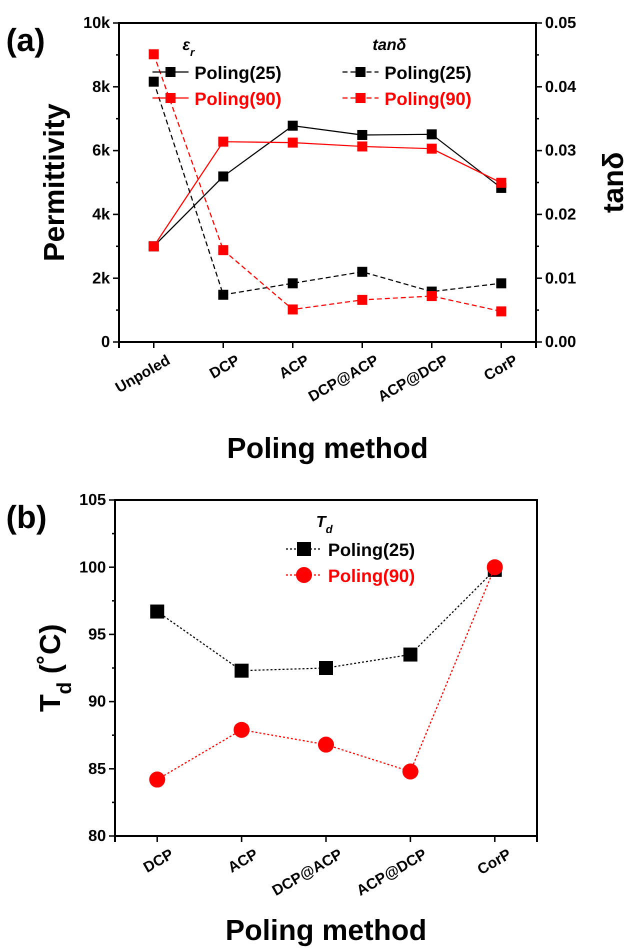  I want to click on text: (b), so click(26, 517).